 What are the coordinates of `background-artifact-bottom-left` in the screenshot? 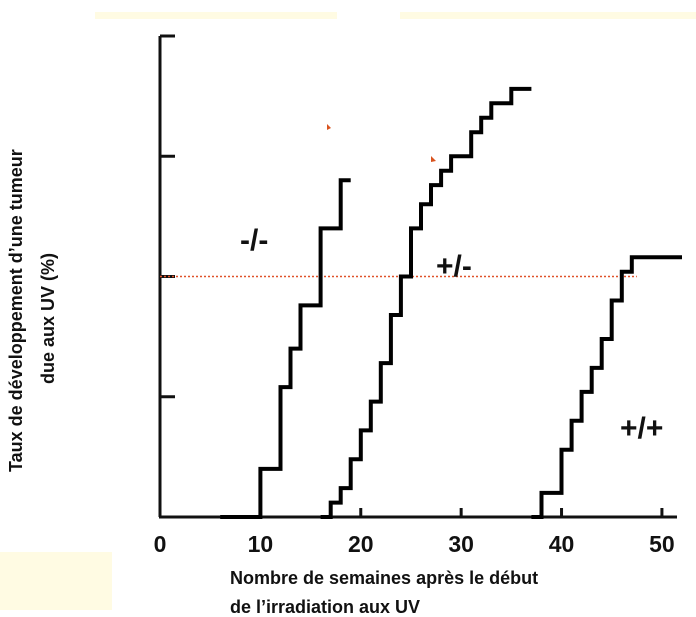 It's located at (56, 581).